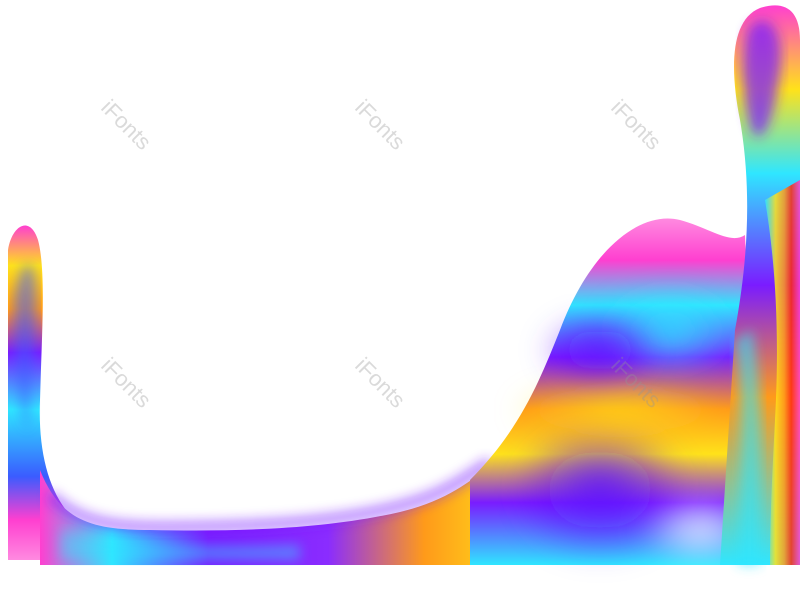 This screenshot has height=590, width=800. I want to click on bottom-ribbon, so click(280, 512).